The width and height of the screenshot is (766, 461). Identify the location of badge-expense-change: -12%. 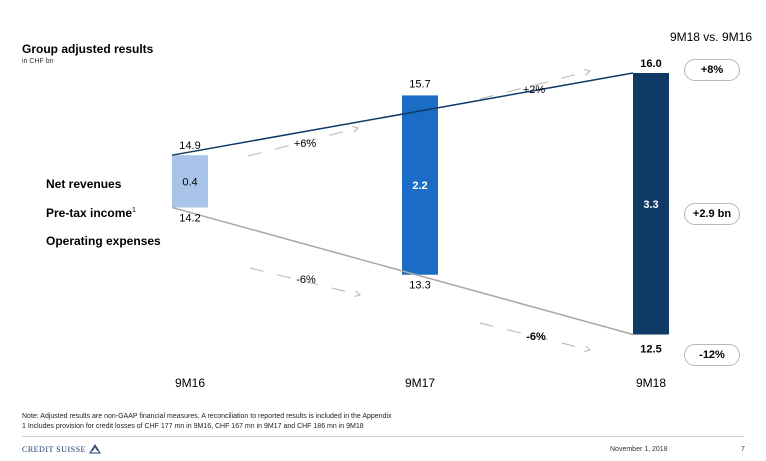
(712, 355).